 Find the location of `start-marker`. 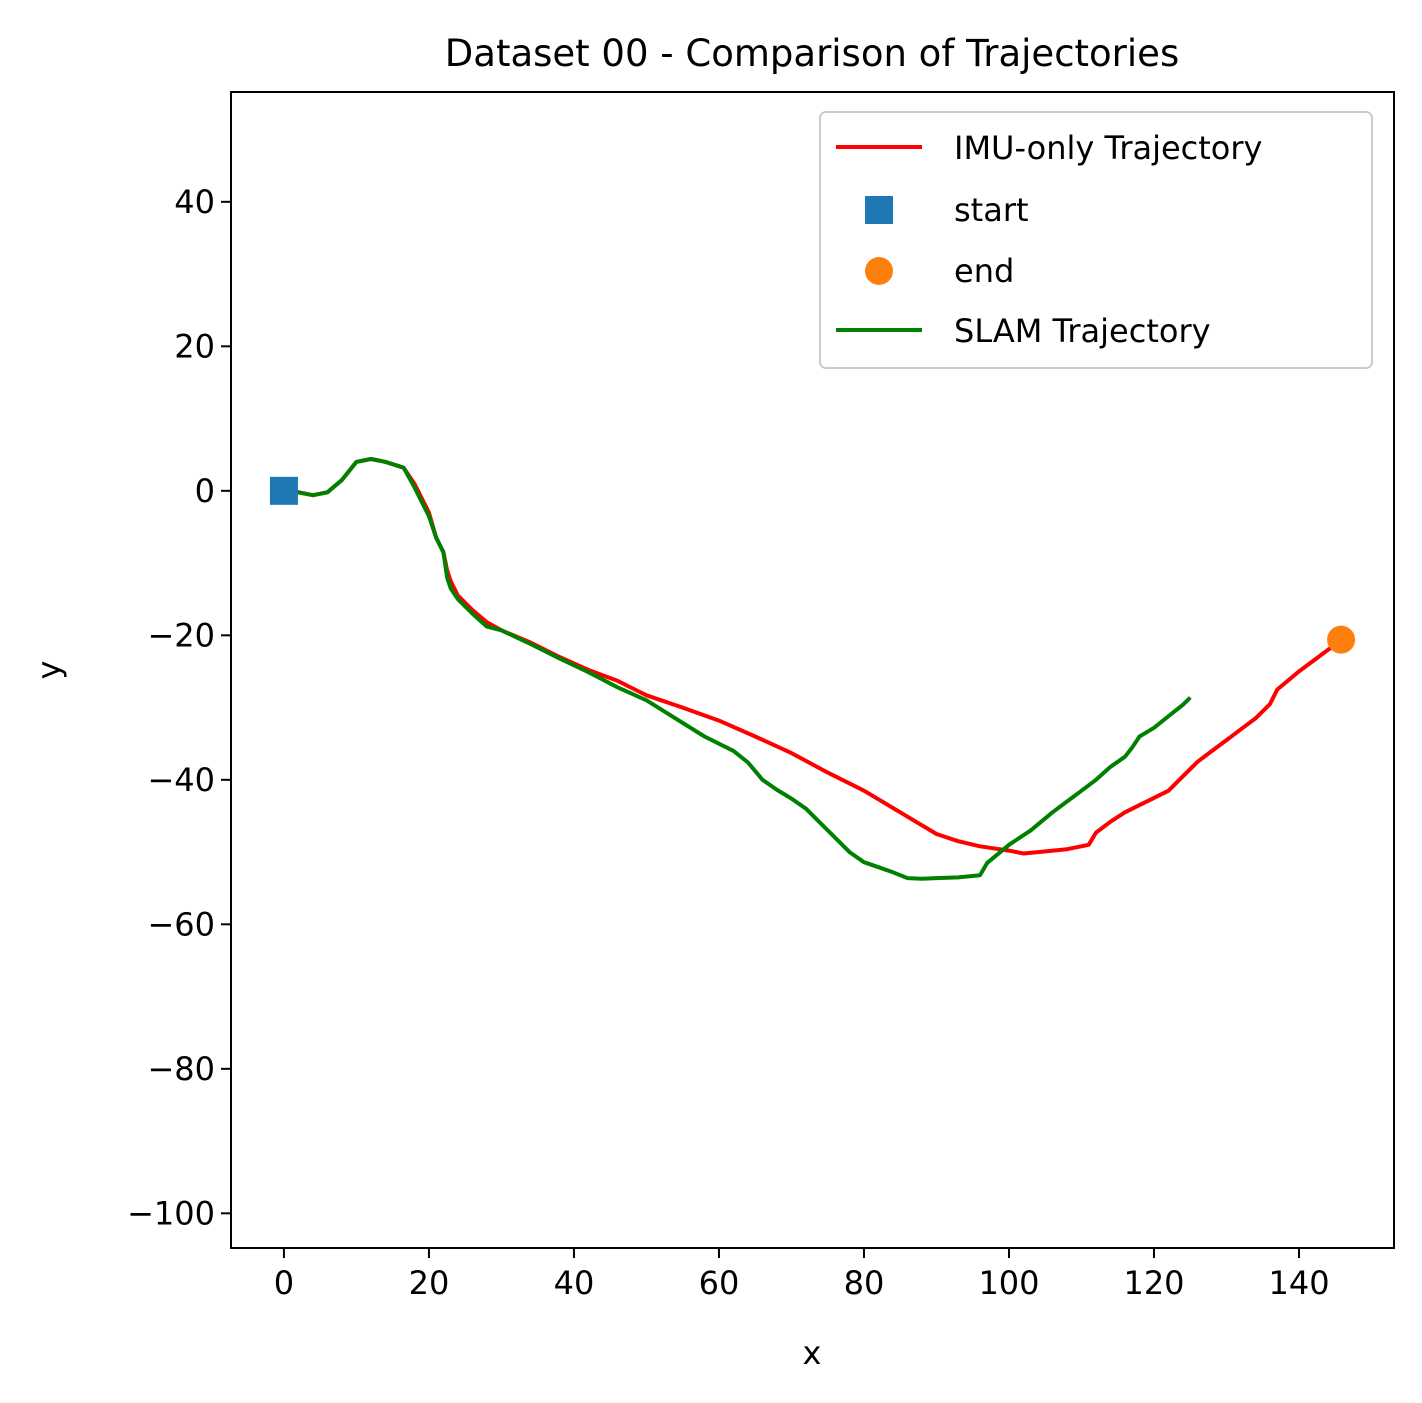

start-marker is located at coordinates (283, 490).